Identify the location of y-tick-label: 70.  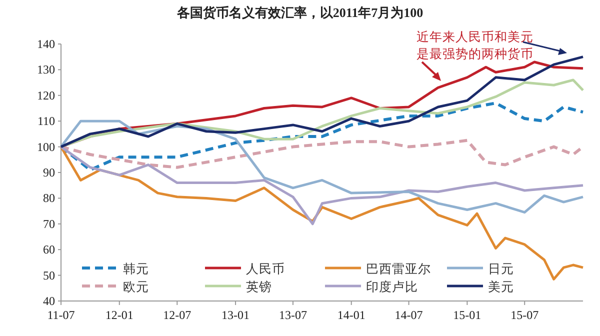
(49, 223).